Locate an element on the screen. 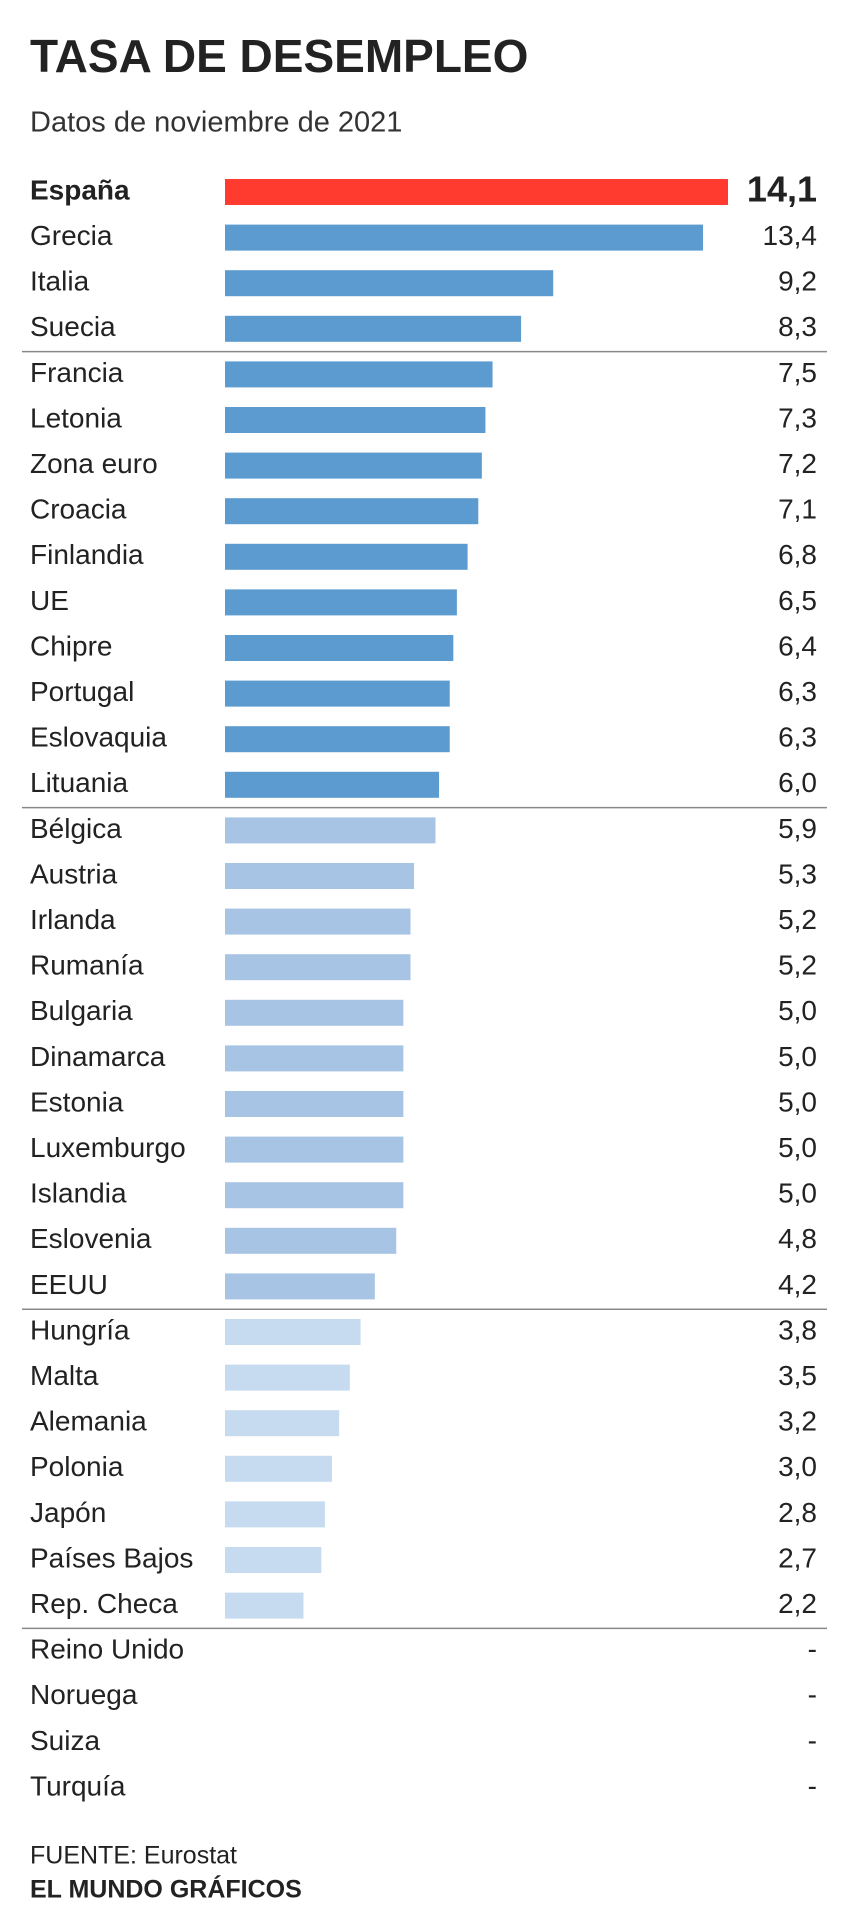 Image resolution: width=854 pixels, height=1920 pixels. category-label: Finlandia is located at coordinates (87, 554).